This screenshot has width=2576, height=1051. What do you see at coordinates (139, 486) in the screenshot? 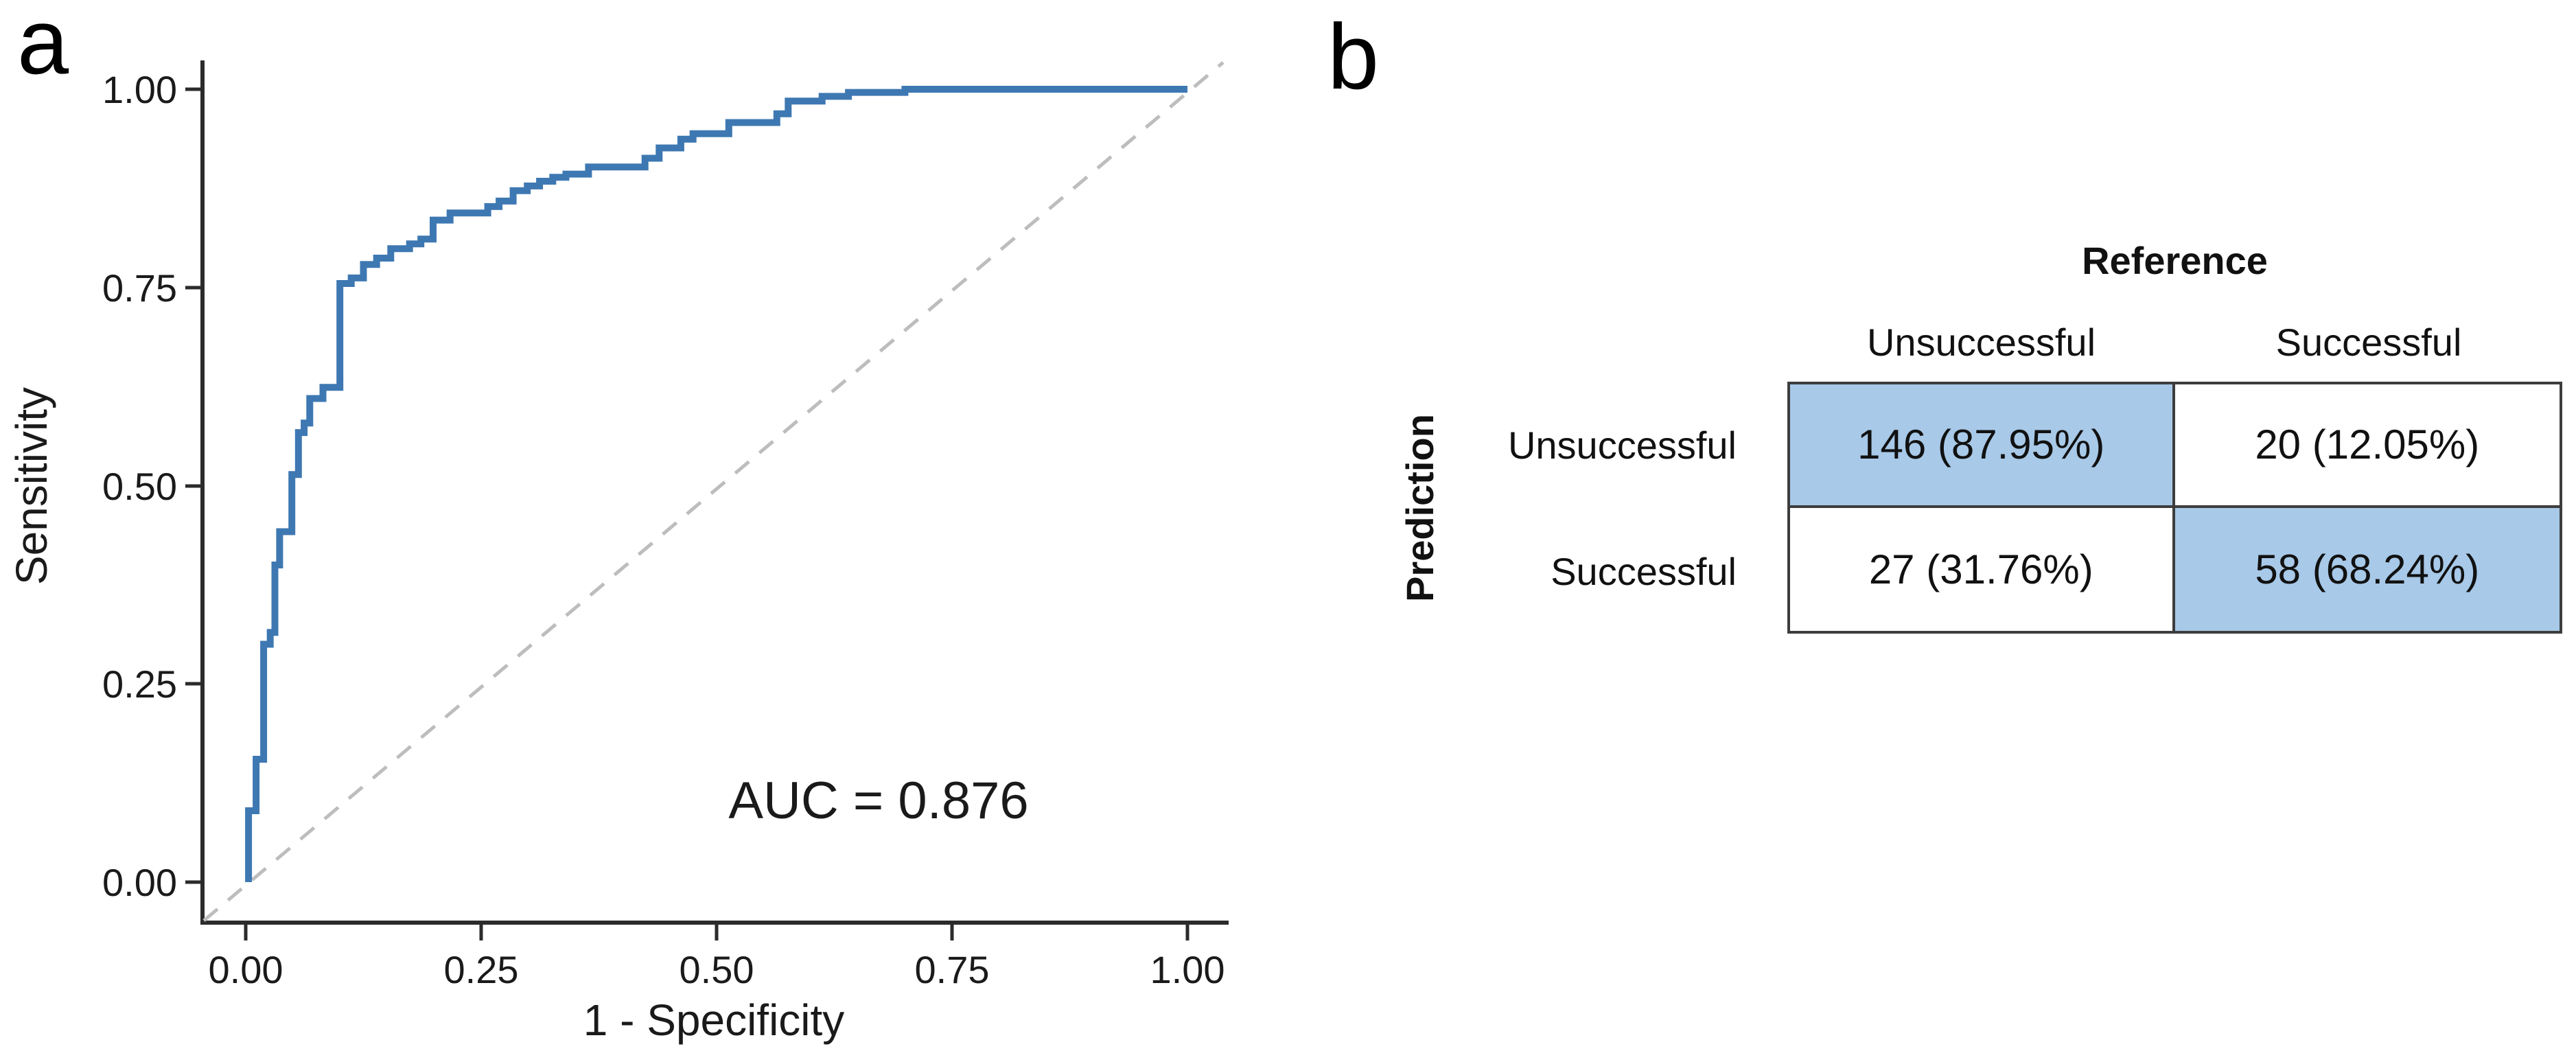
I see `y-tick-label: 0.50` at bounding box center [139, 486].